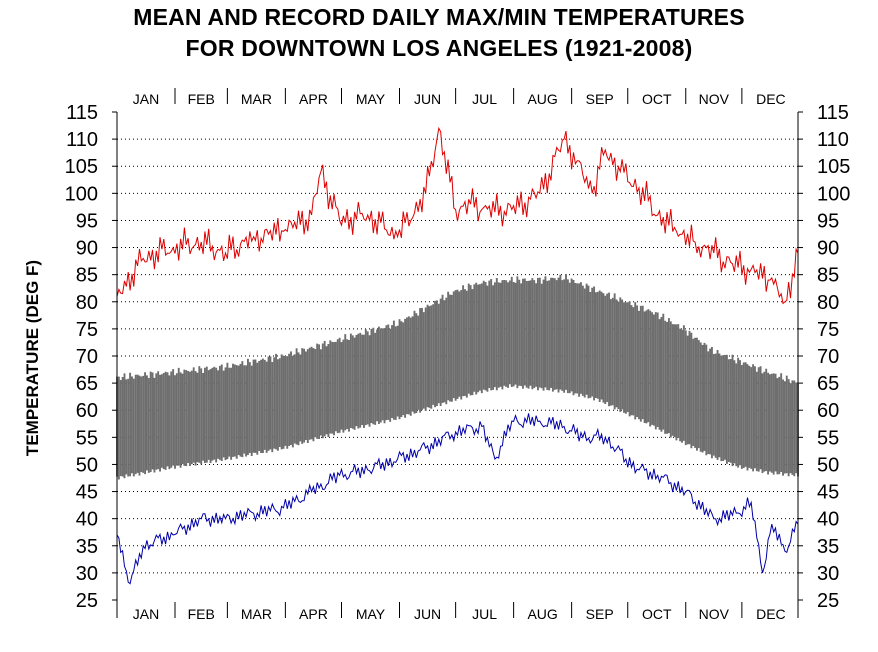 The width and height of the screenshot is (878, 652). What do you see at coordinates (542, 614) in the screenshot?
I see `month-label-bottom: AUG` at bounding box center [542, 614].